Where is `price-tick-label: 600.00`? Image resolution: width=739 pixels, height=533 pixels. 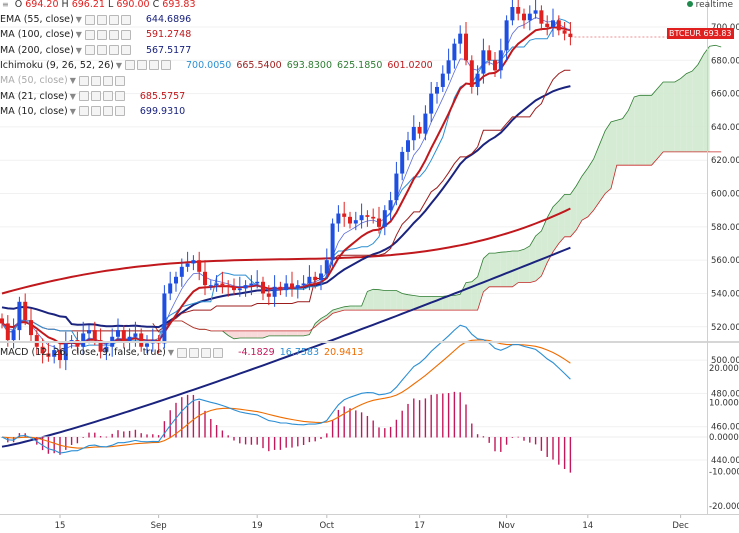
price-tick-label: 600.00 is located at coordinates (725, 195).